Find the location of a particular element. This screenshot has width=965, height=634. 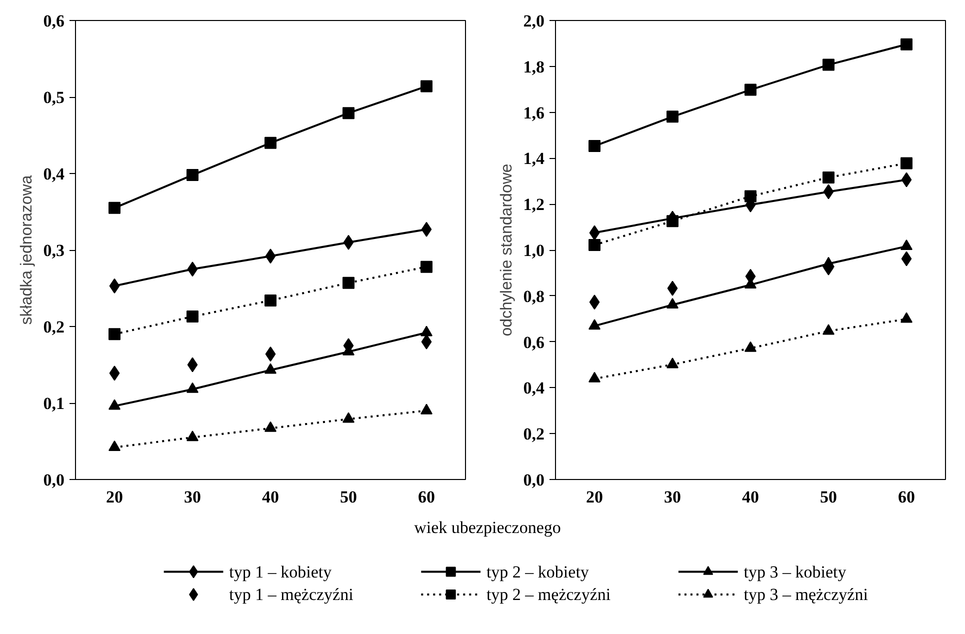

legend-label: typ 2 – mężczyźni is located at coordinates (548, 594).